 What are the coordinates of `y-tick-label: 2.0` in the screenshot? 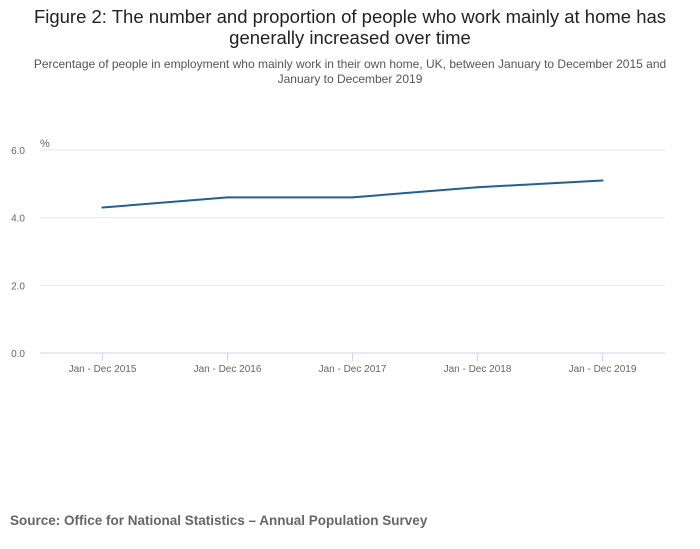 It's located at (18, 286).